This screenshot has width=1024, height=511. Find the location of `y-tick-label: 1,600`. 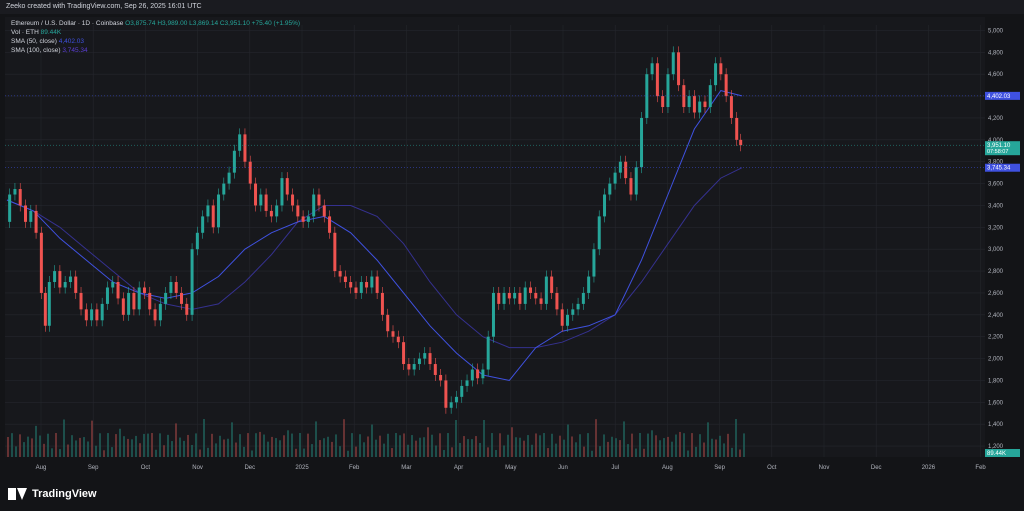

y-tick-label: 1,600 is located at coordinates (996, 403).